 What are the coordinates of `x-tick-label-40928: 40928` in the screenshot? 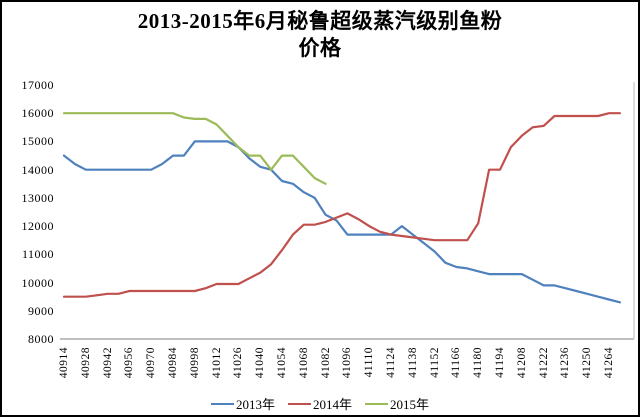 It's located at (85, 363).